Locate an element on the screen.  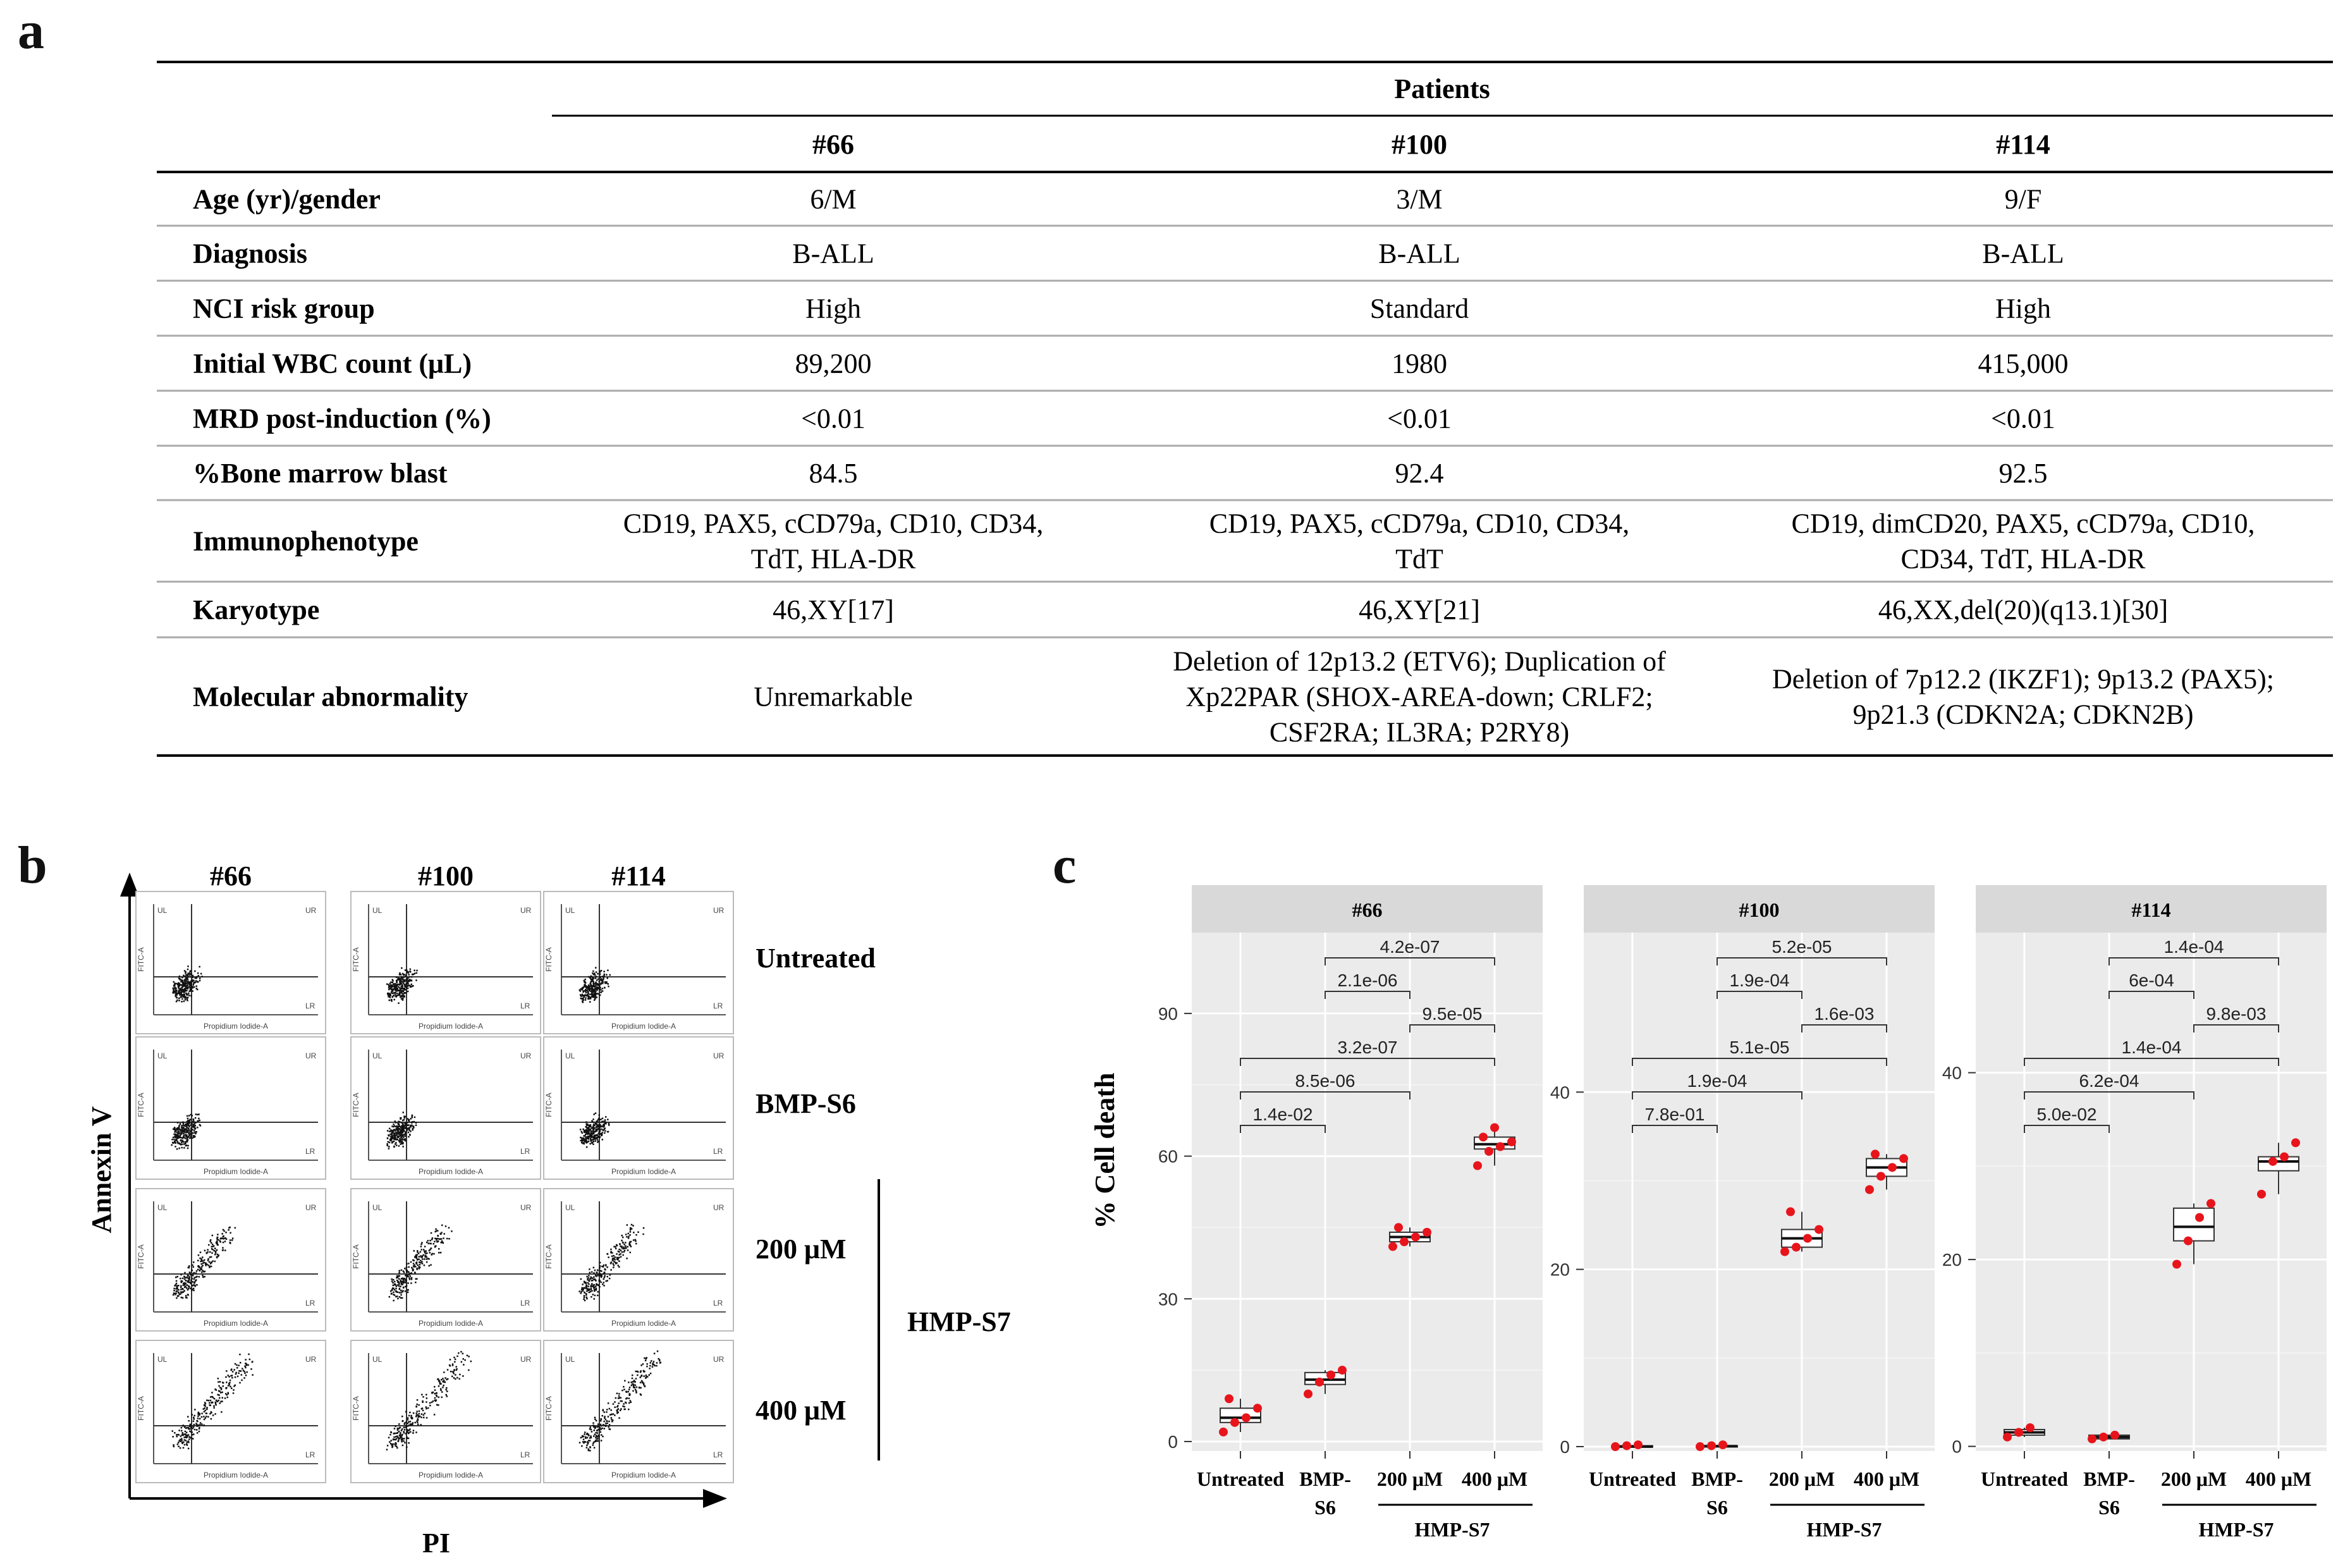
panel-label-a: a is located at coordinates (31, 30).